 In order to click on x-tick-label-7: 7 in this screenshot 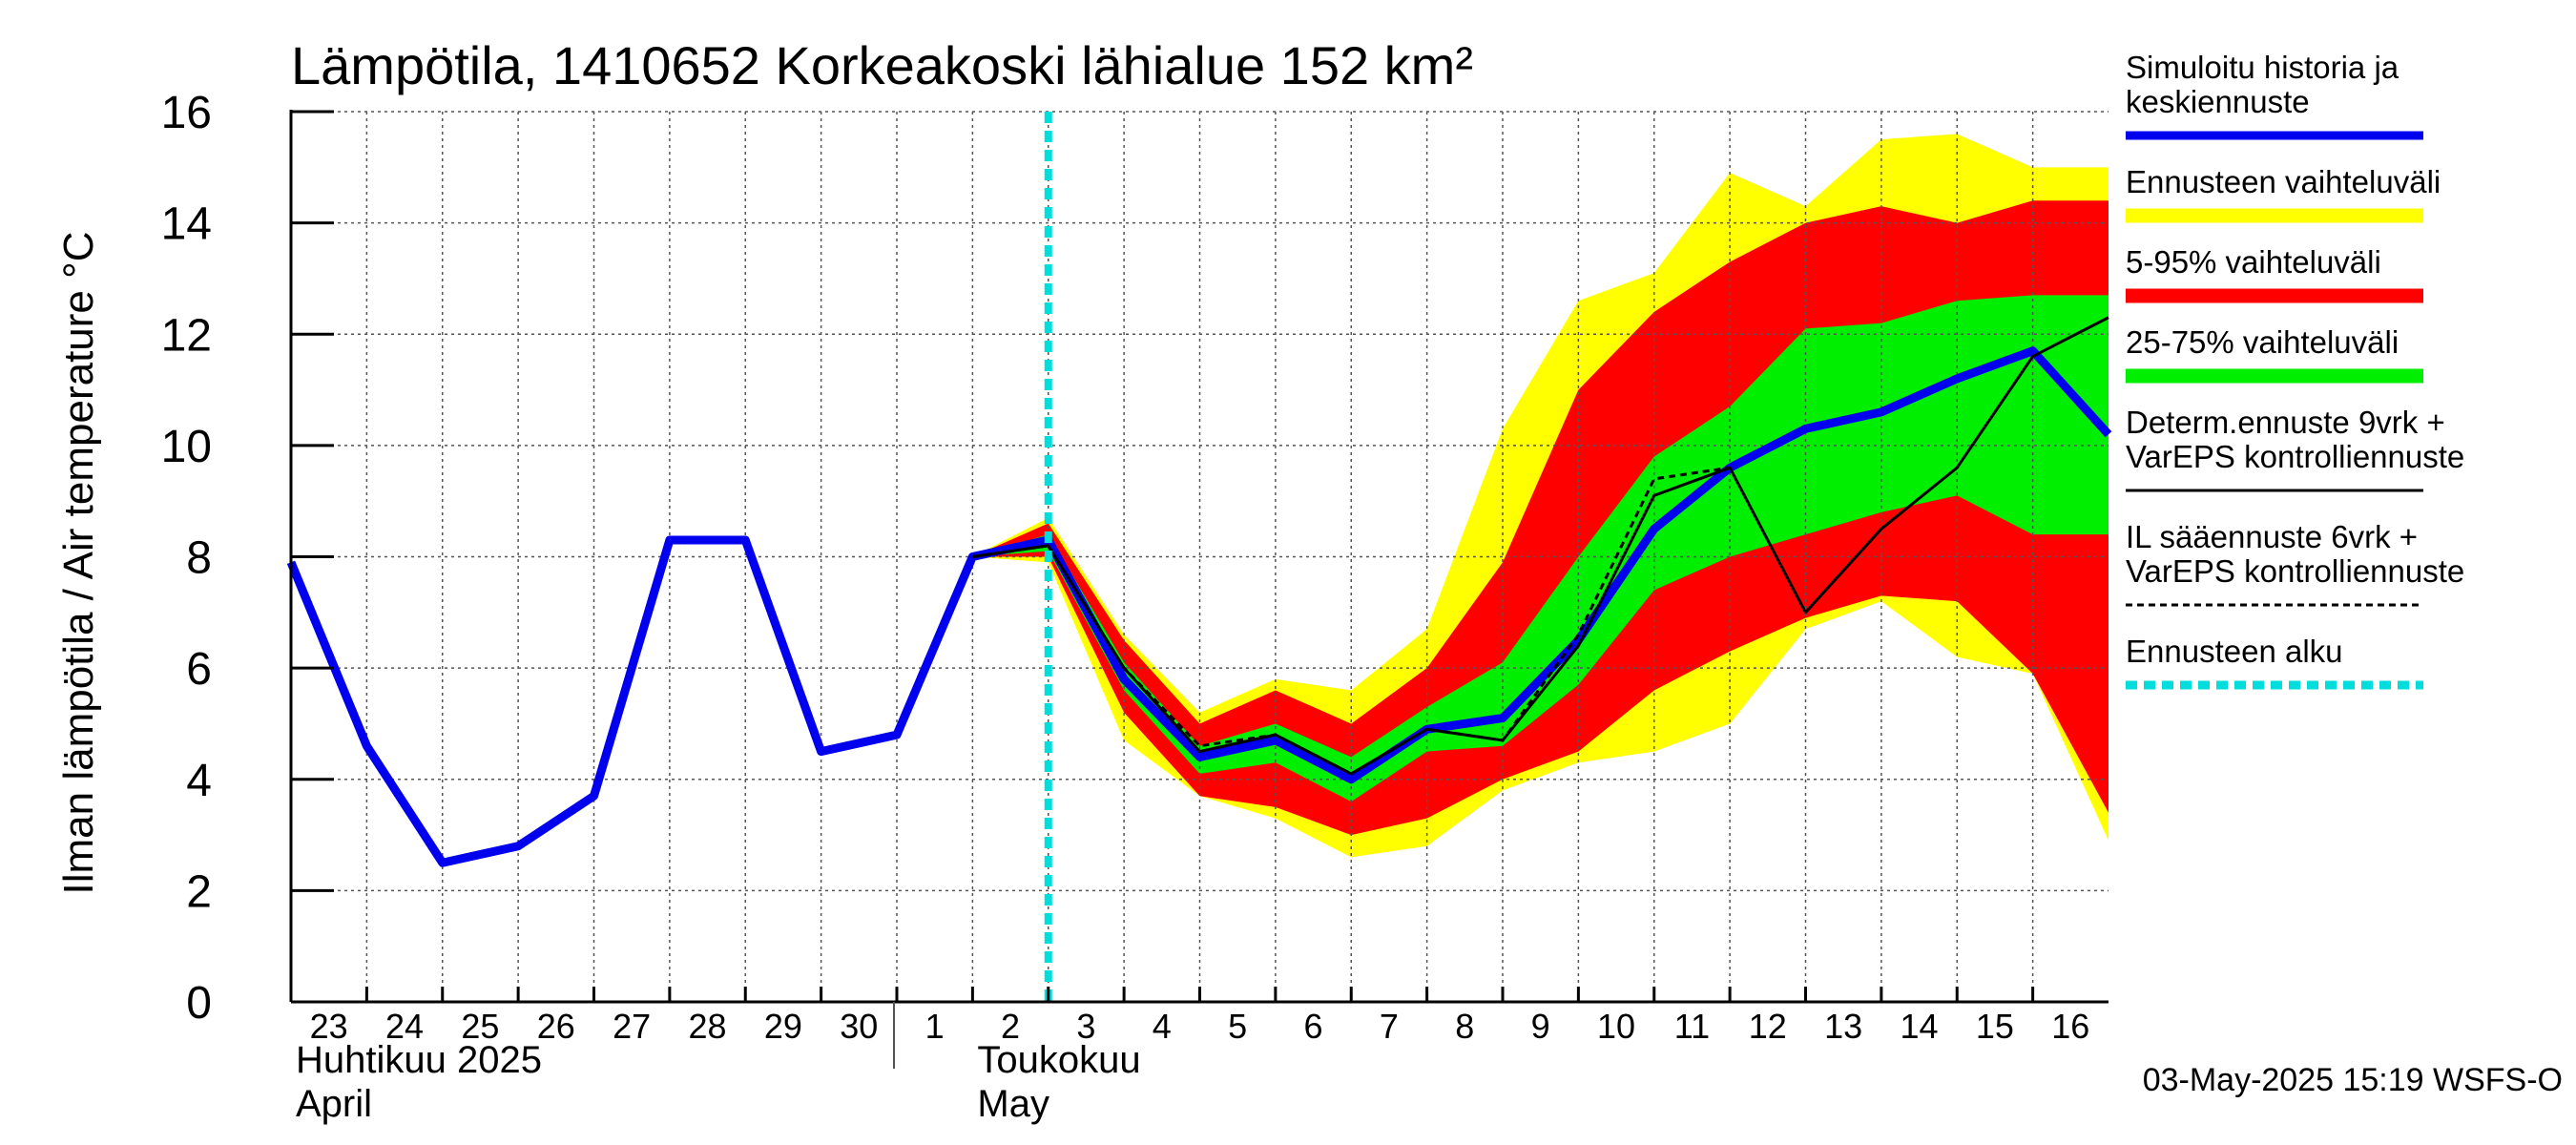, I will do `click(1389, 1026)`.